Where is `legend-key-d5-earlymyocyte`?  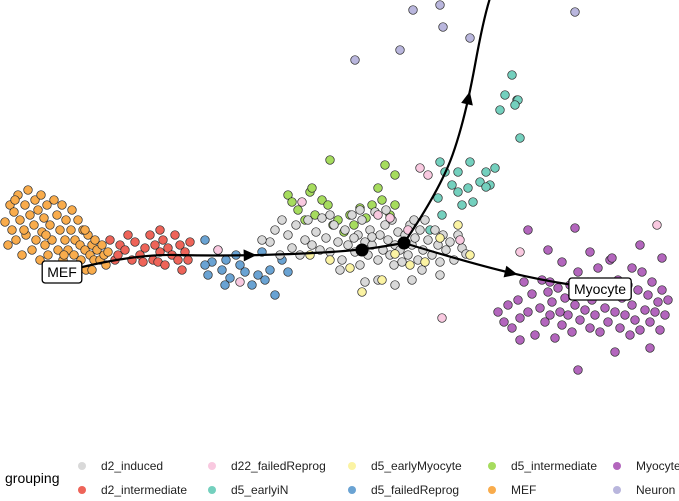 legend-key-d5-earlymyocyte is located at coordinates (352, 466).